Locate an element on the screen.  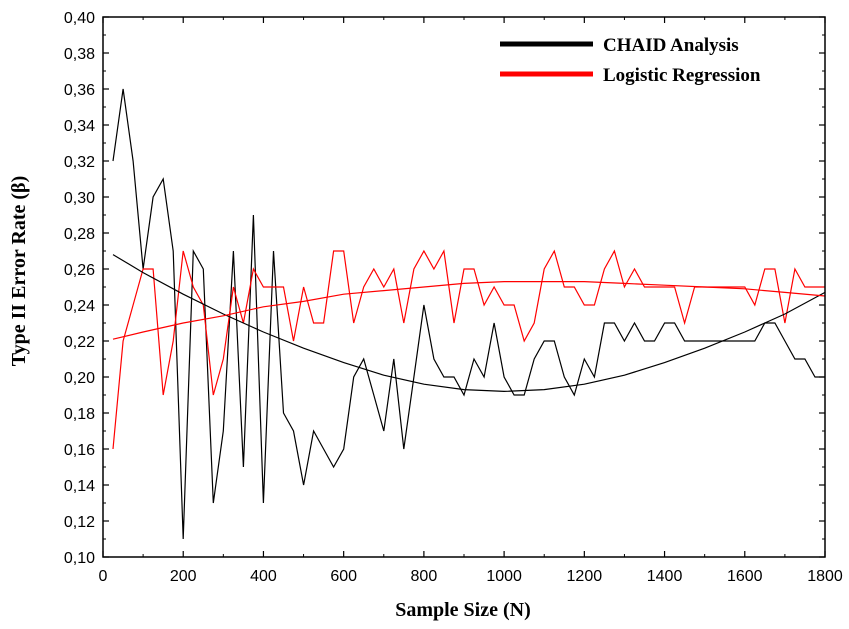
y-tick-label: 0,32 is located at coordinates (79, 162).